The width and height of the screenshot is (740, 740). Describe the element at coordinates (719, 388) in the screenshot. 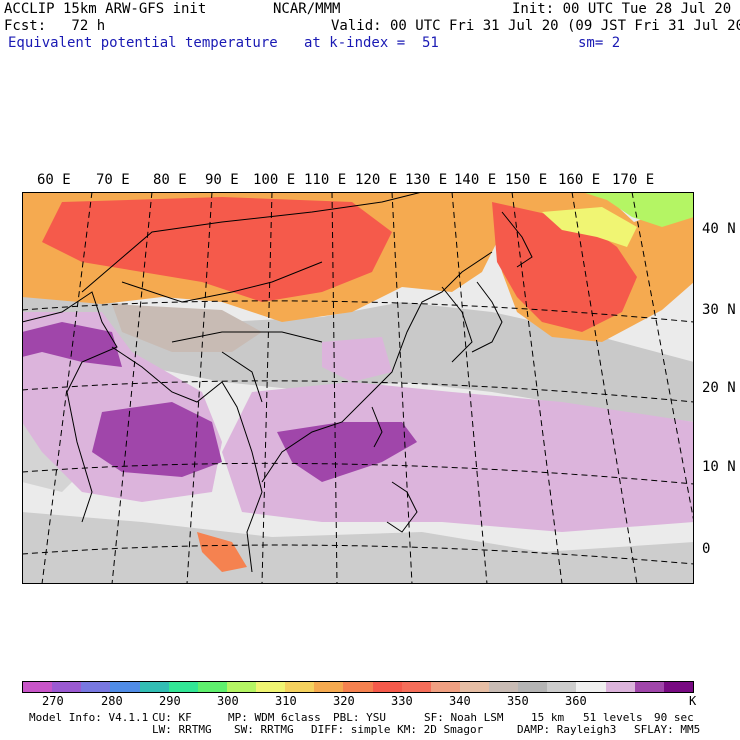

I see `lat-label: 20 N` at that location.